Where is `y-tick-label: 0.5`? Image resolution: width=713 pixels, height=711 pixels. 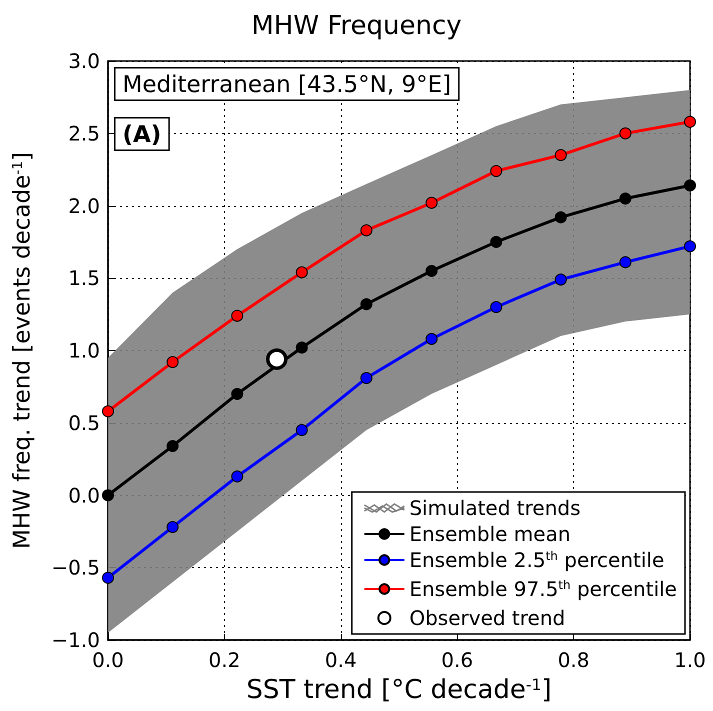 y-tick-label: 0.5 is located at coordinates (84, 422).